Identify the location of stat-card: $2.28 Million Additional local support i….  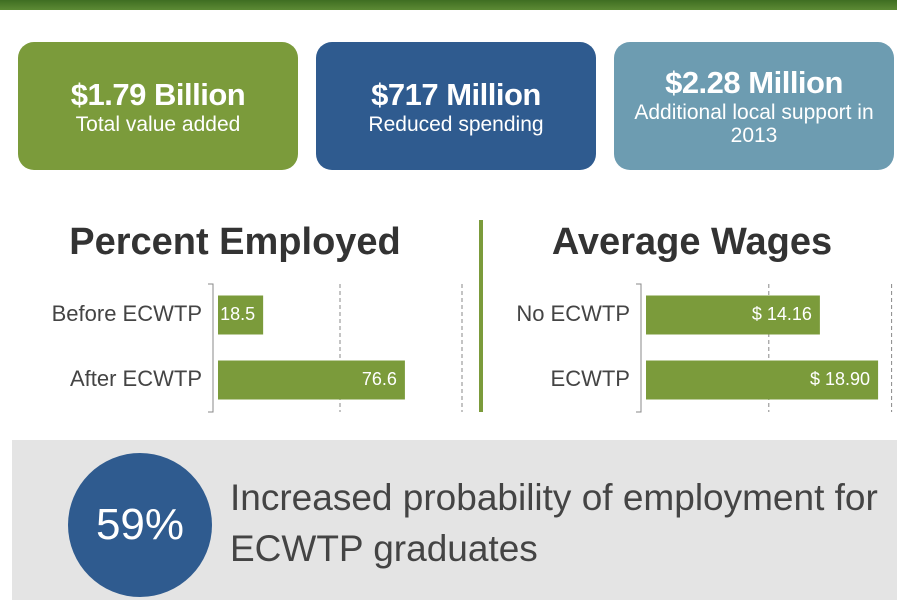
(754, 106).